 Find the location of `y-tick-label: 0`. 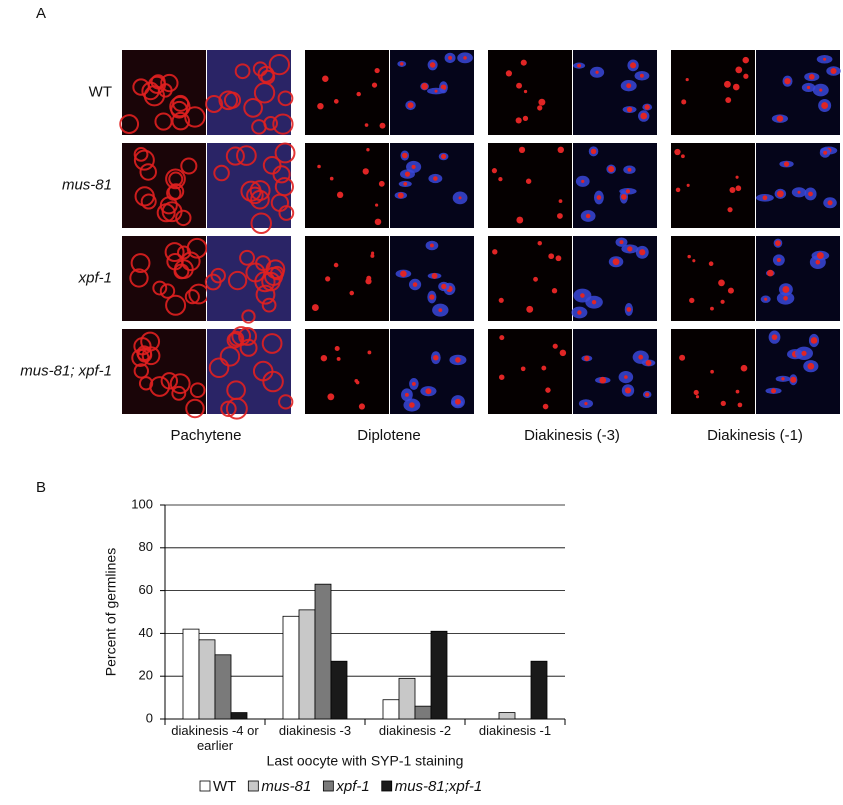

y-tick-label: 0 is located at coordinates (149, 717).